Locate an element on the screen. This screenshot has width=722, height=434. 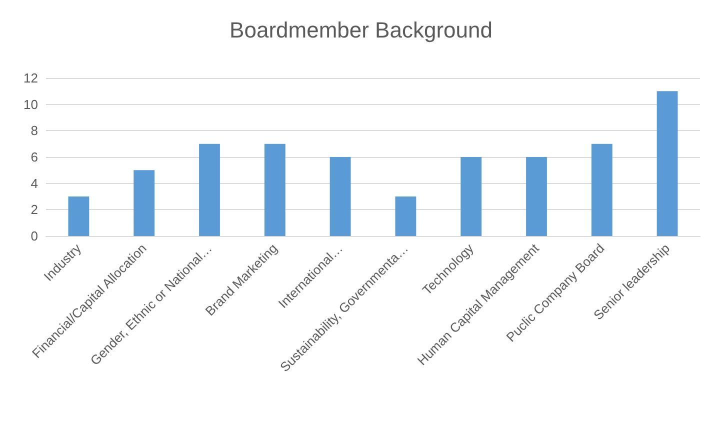
y-tick-label: 2 is located at coordinates (34, 210).